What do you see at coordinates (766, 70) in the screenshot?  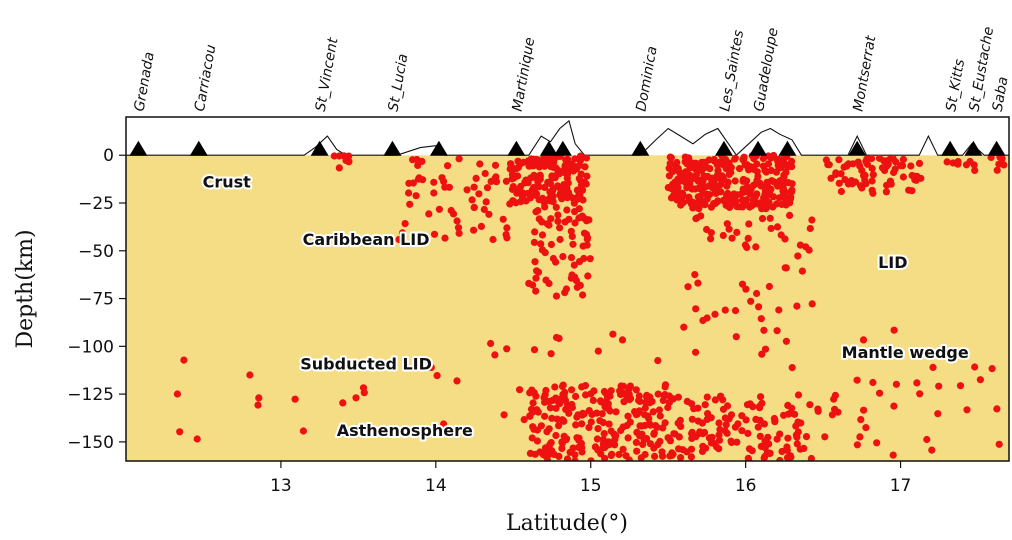 I see `station-label: Guadeloupe` at bounding box center [766, 70].